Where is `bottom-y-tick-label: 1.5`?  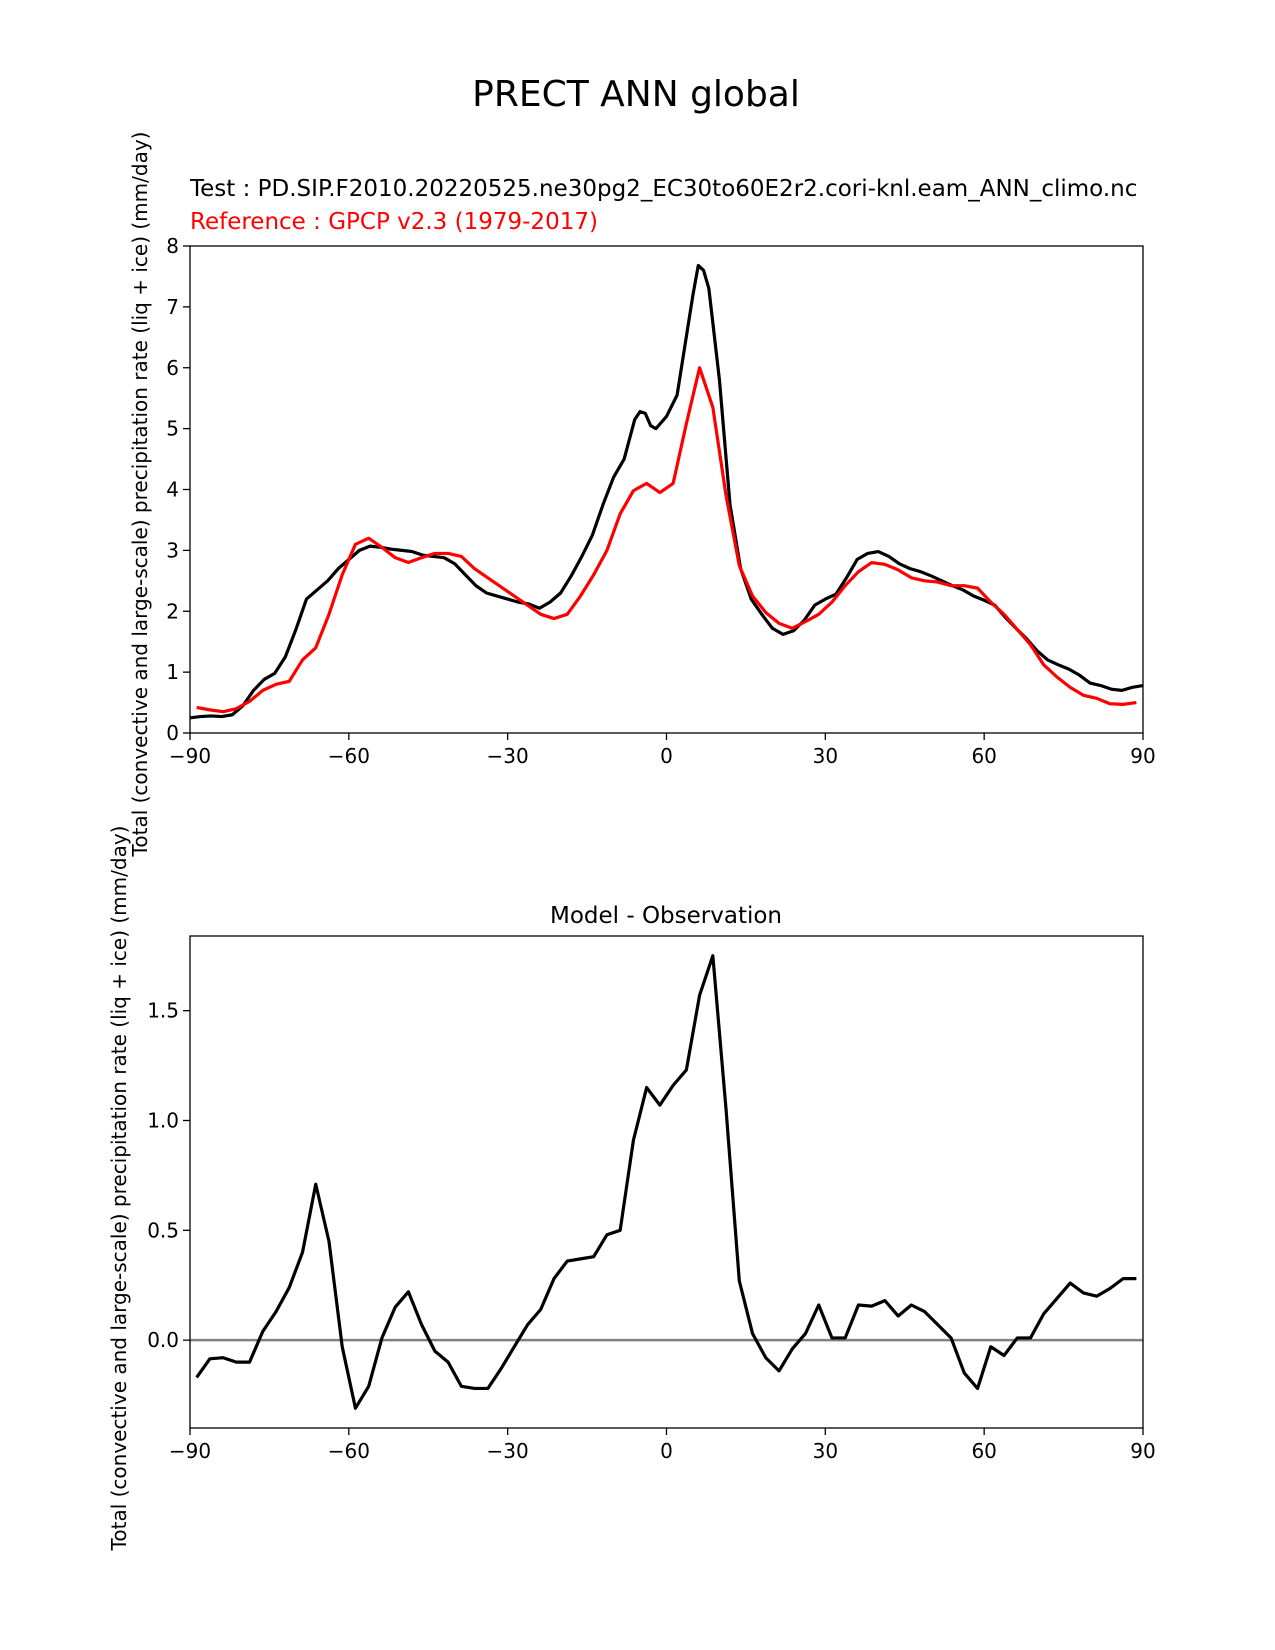 bottom-y-tick-label: 1.5 is located at coordinates (163, 1011).